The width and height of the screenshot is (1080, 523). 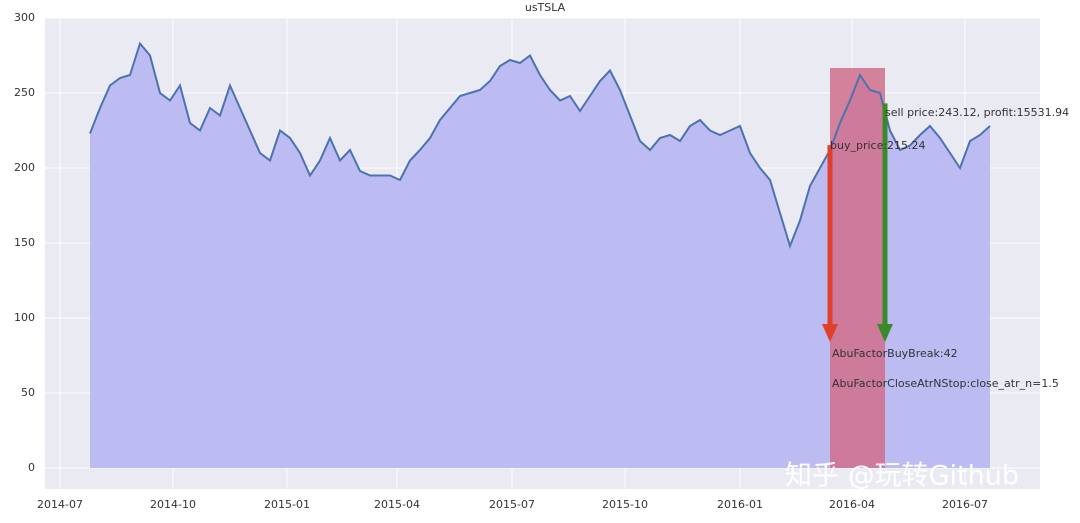 What do you see at coordinates (625, 504) in the screenshot?
I see `x-tick-label: 2015-10` at bounding box center [625, 504].